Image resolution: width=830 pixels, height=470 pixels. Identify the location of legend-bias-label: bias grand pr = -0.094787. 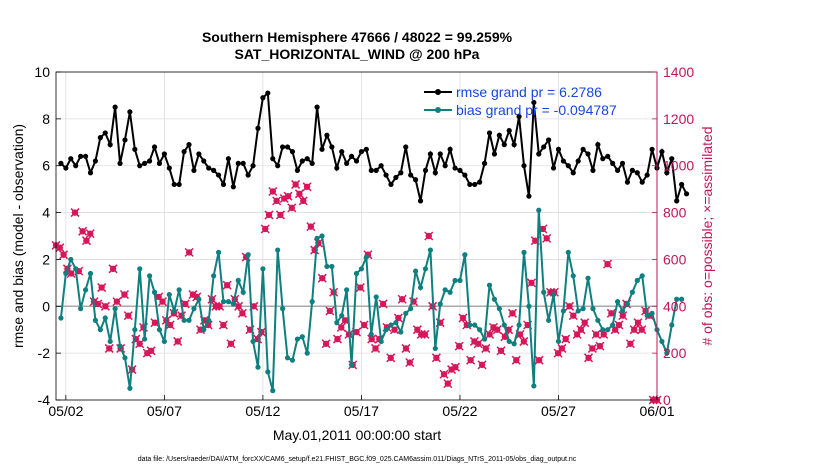
(536, 110).